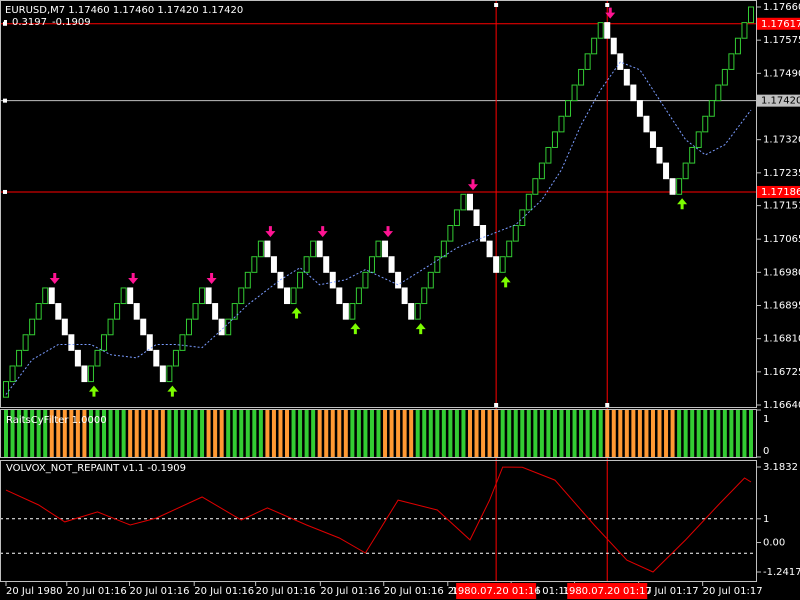 The height and width of the screenshot is (600, 800). Describe the element at coordinates (780, 467) in the screenshot. I see `y-tick-label: 3.1832` at that location.